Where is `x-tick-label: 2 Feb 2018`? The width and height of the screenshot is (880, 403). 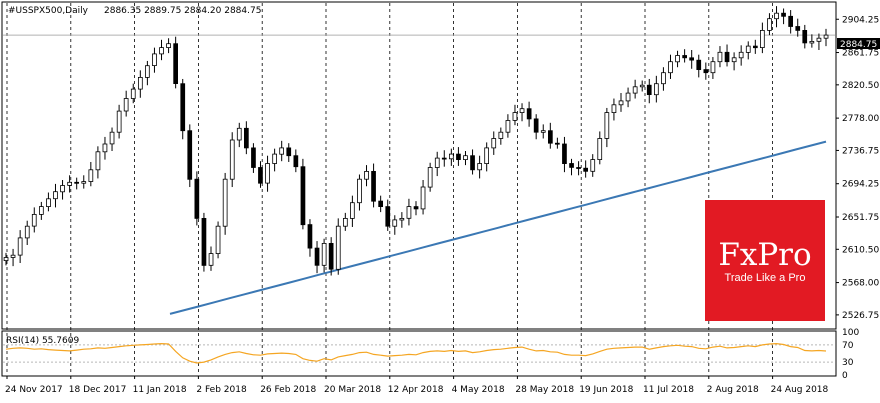 x-tick-label: 2 Feb 2018 is located at coordinates (221, 390).